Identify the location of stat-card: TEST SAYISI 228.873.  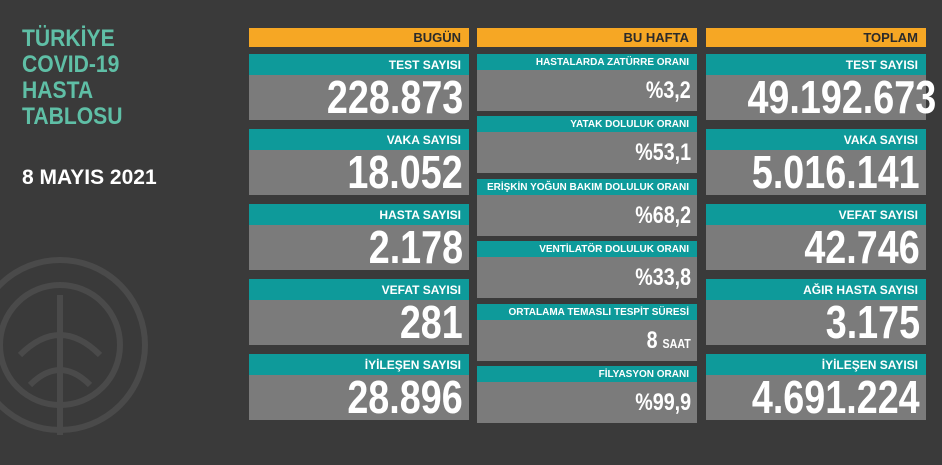
(359, 87).